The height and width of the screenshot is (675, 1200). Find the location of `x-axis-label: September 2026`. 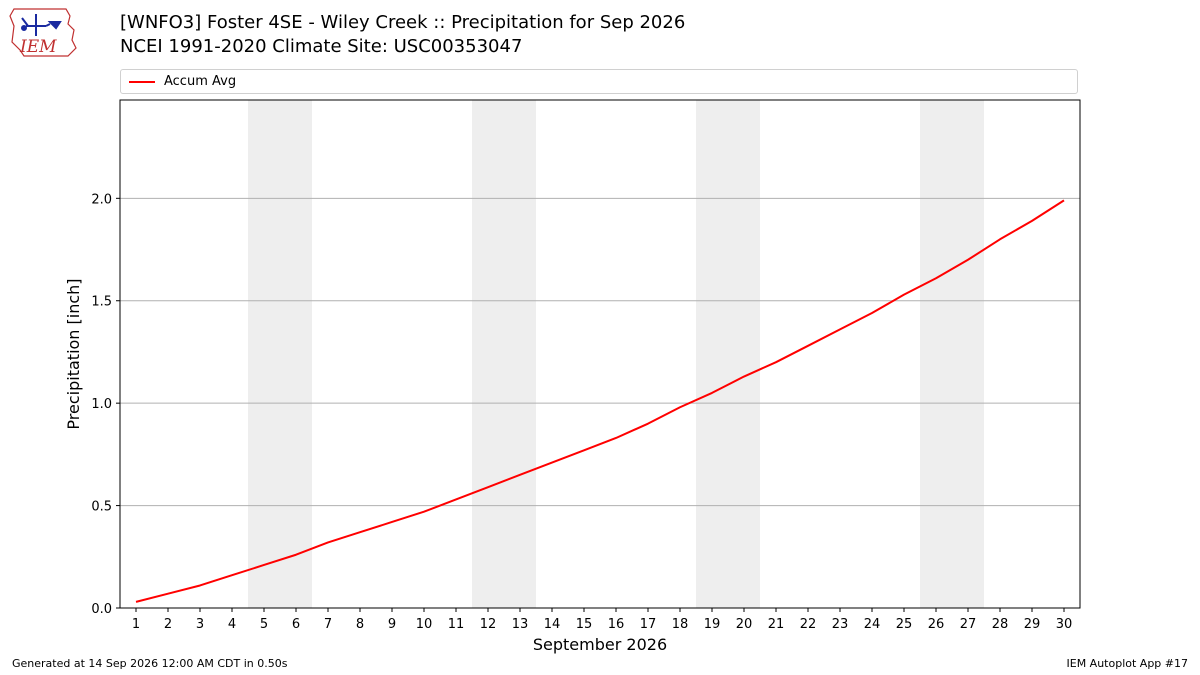

x-axis-label: September 2026 is located at coordinates (600, 644).